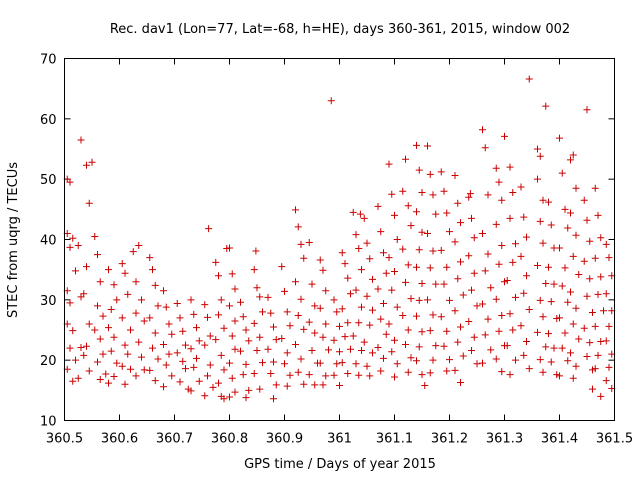 This screenshot has height=480, width=640. Describe the element at coordinates (13, 240) in the screenshot. I see `y-axis-label: STEC from uqrg / TECUs` at that location.